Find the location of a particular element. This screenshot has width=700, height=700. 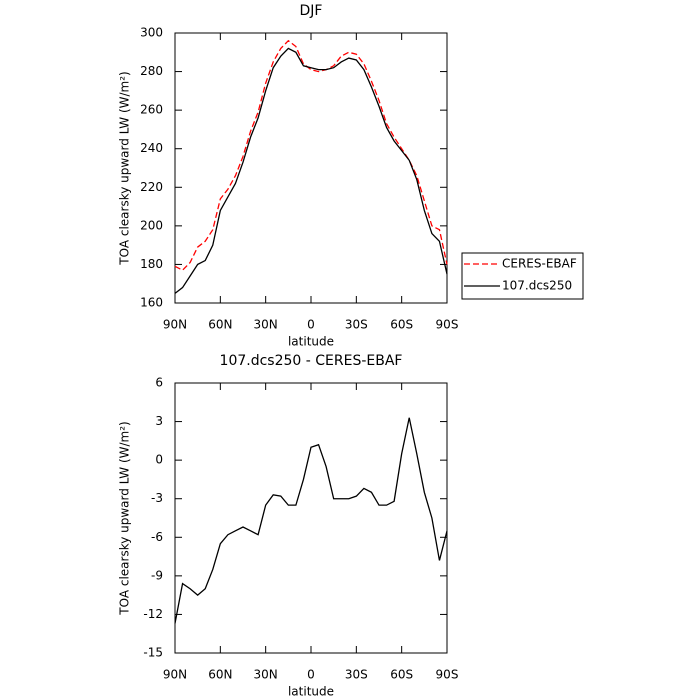

y-tick-label: 200 is located at coordinates (151, 225).